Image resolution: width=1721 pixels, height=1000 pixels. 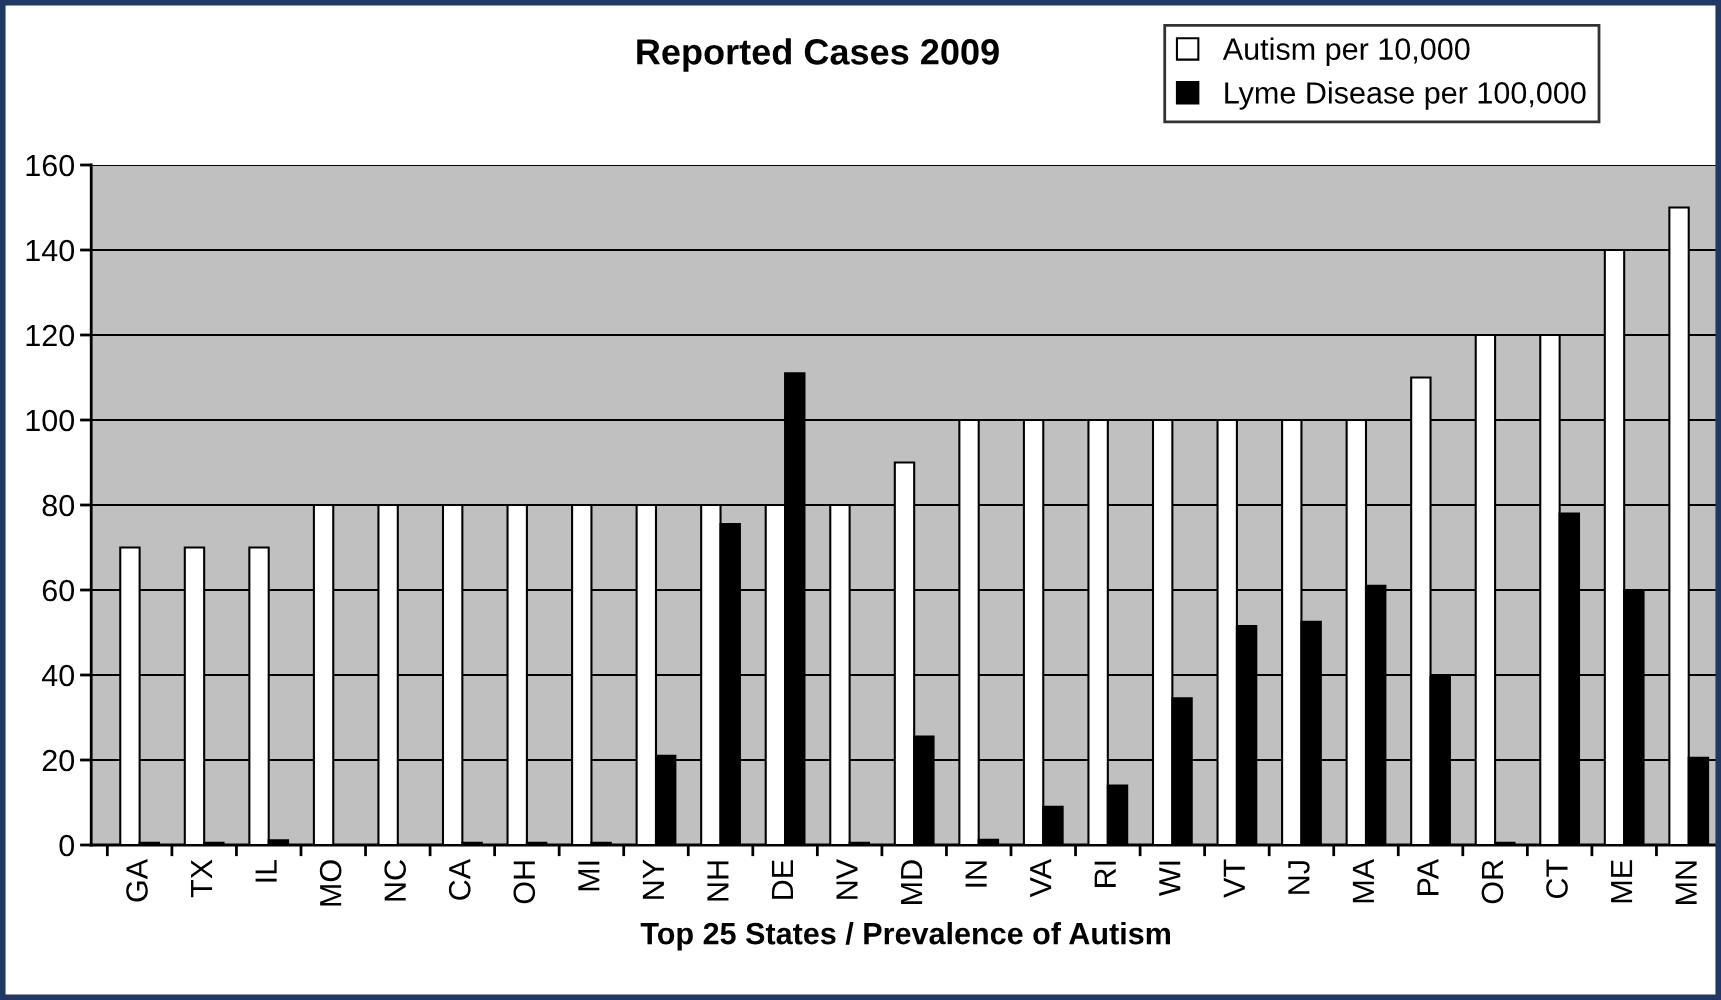 What do you see at coordinates (905, 936) in the screenshot?
I see `x-axis-title: Top 25 States / Prevalence of Autism` at bounding box center [905, 936].